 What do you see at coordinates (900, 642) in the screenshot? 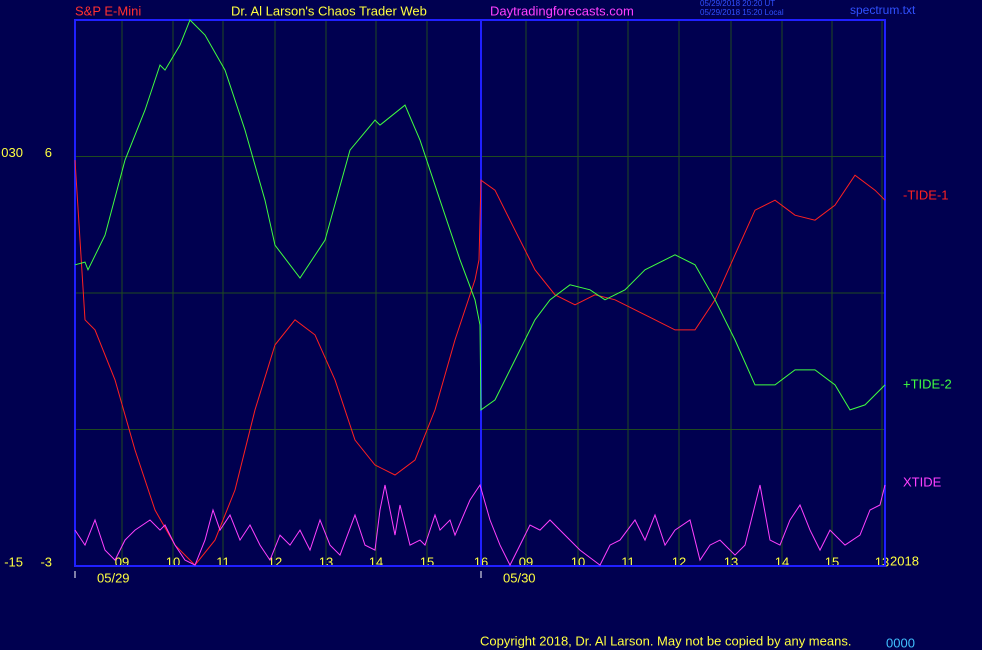
I see `footer-code: 0000` at bounding box center [900, 642].